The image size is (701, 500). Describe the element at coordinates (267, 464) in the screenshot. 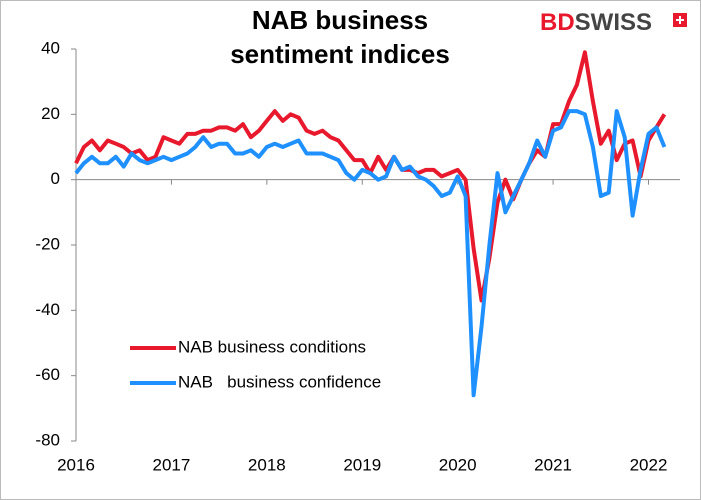

I see `x-tick-label: 2018` at that location.